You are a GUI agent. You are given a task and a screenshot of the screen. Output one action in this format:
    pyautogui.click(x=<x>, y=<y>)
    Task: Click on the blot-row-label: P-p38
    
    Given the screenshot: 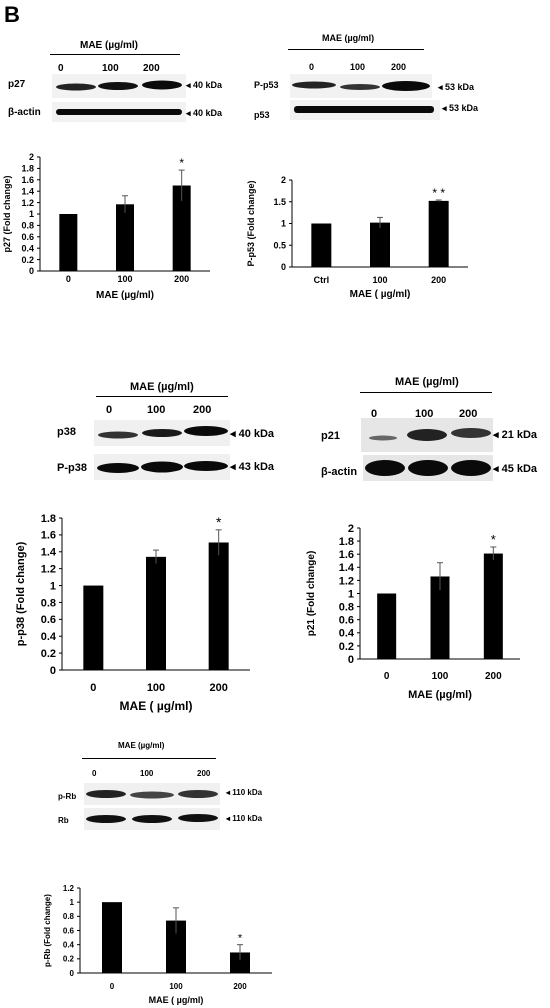 What is the action you would take?
    pyautogui.click(x=72, y=468)
    